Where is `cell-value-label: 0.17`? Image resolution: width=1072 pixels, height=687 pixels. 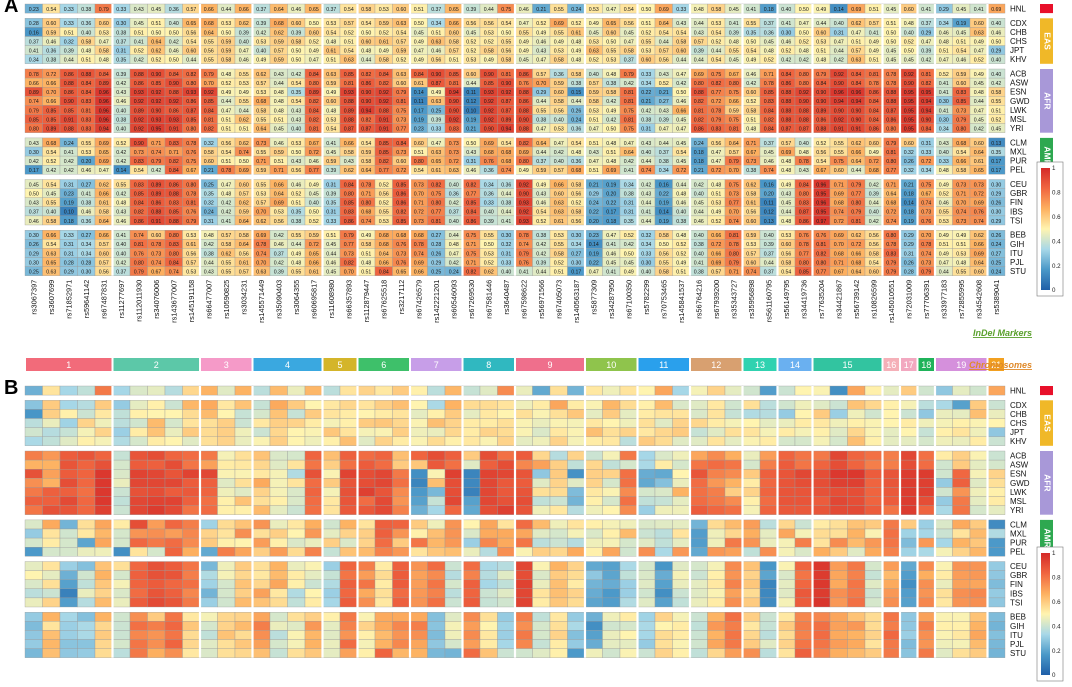
cell-value-label: 0.17 is located at coordinates (576, 273).